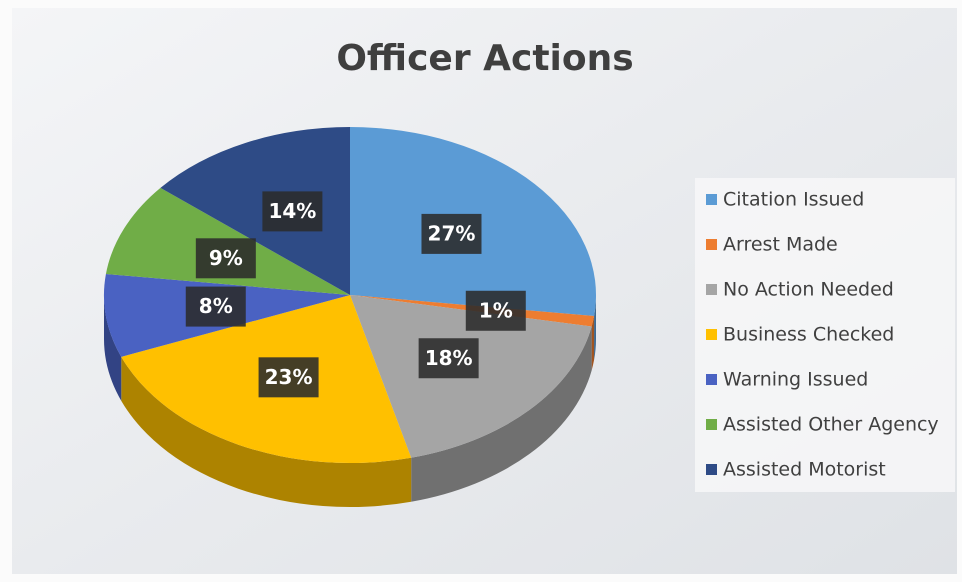  What do you see at coordinates (808, 290) in the screenshot?
I see `legend-label: No Action Needed` at bounding box center [808, 290].